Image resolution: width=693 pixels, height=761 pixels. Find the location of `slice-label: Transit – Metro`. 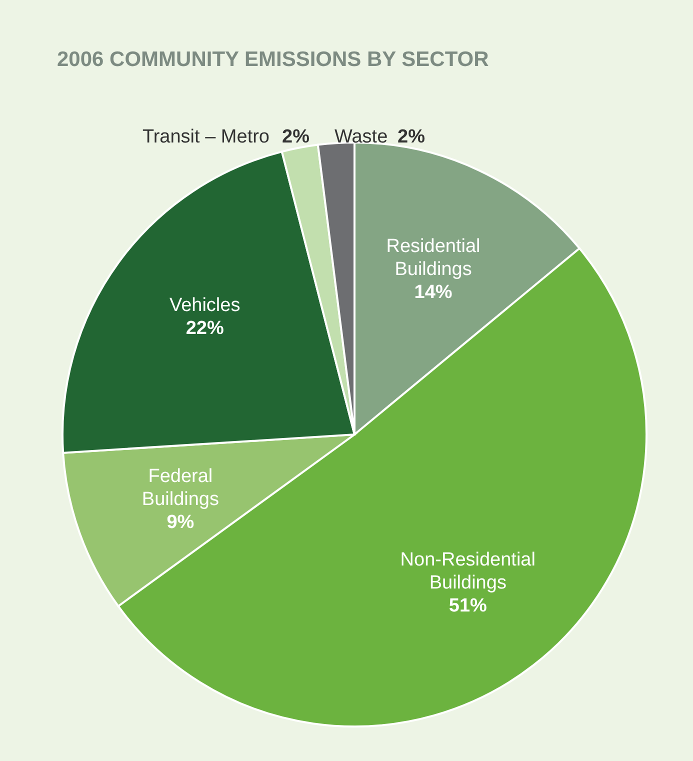

slice-label: Transit – Metro is located at coordinates (206, 137).